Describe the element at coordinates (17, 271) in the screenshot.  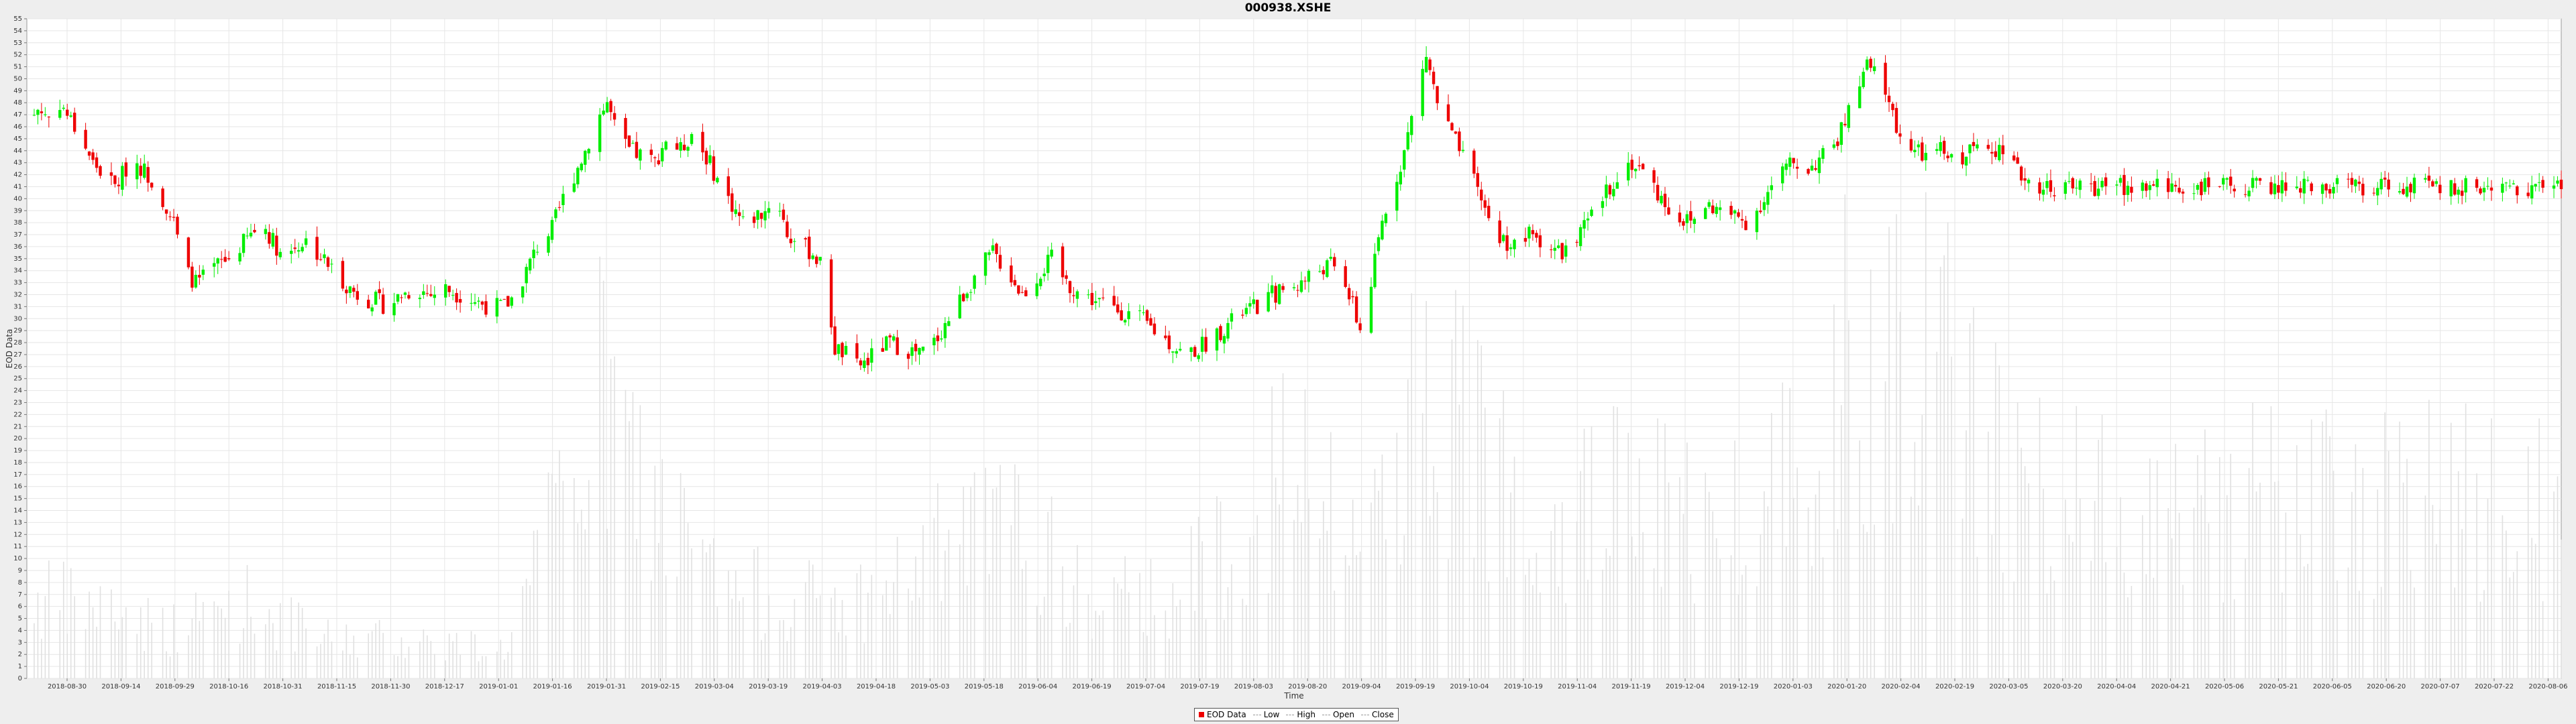
I see `y-tick-label: 34` at that location.